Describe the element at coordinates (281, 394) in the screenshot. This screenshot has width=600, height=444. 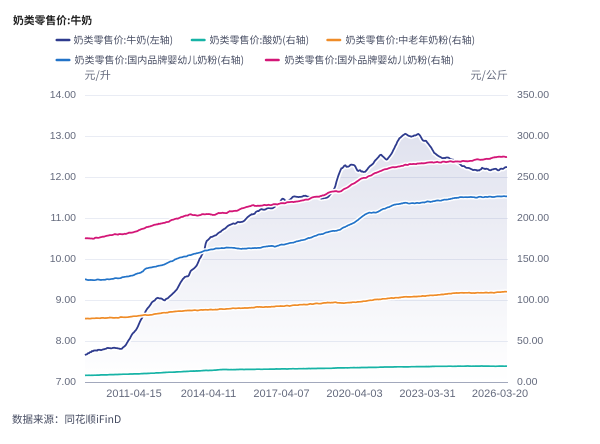
I see `svg-text: 2017-04-07` at that location.